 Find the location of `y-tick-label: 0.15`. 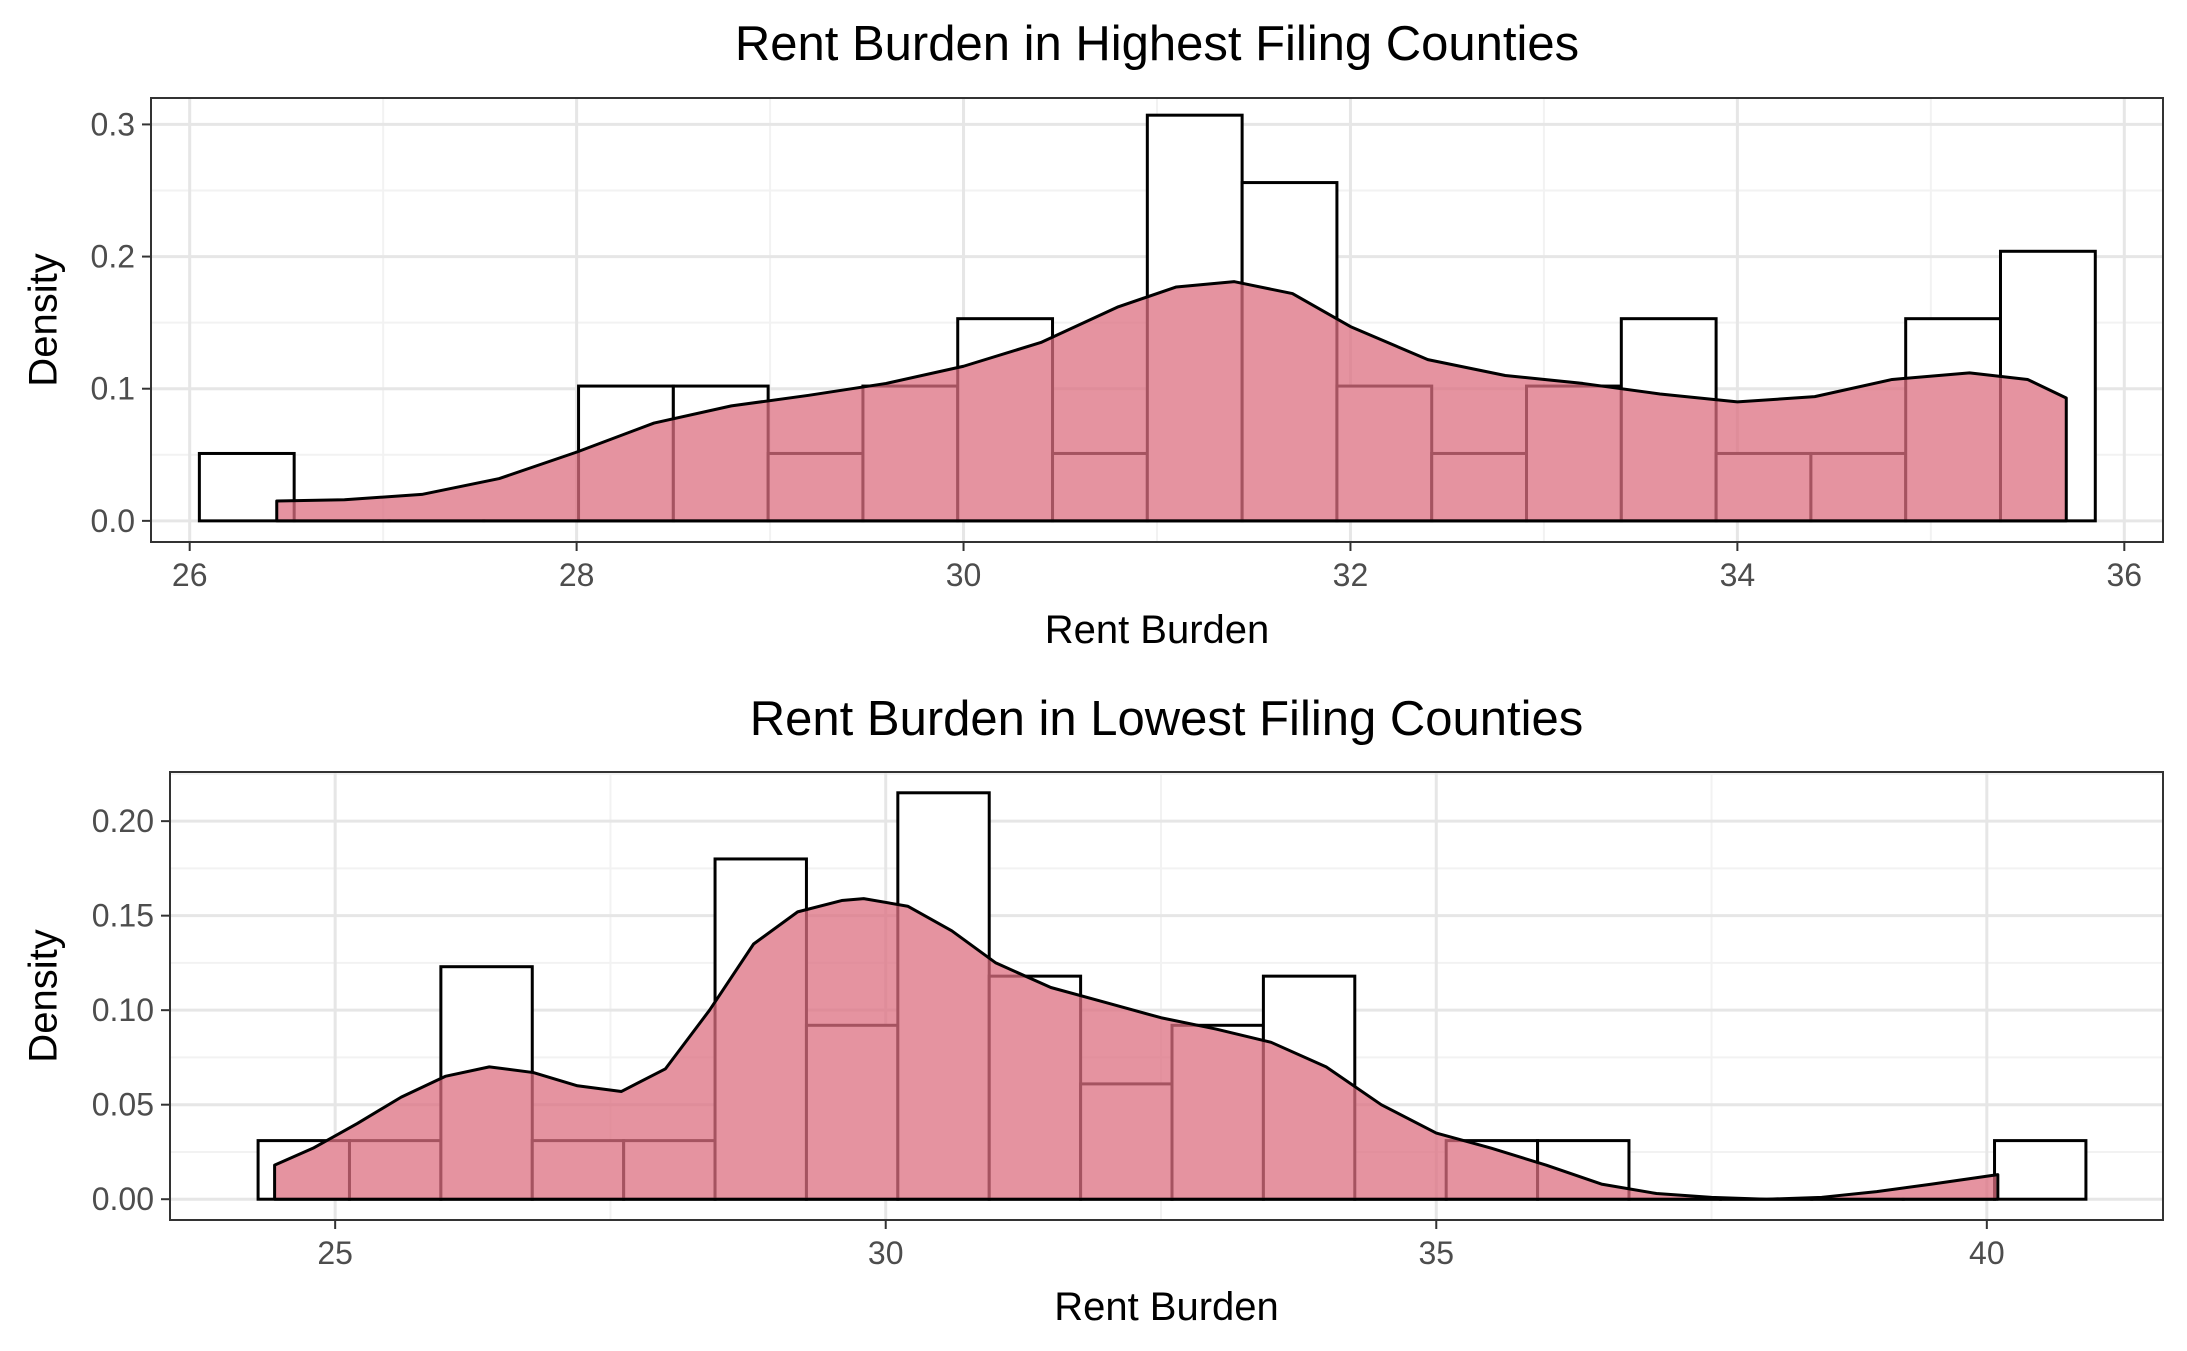

y-tick-label: 0.15 is located at coordinates (123, 916).